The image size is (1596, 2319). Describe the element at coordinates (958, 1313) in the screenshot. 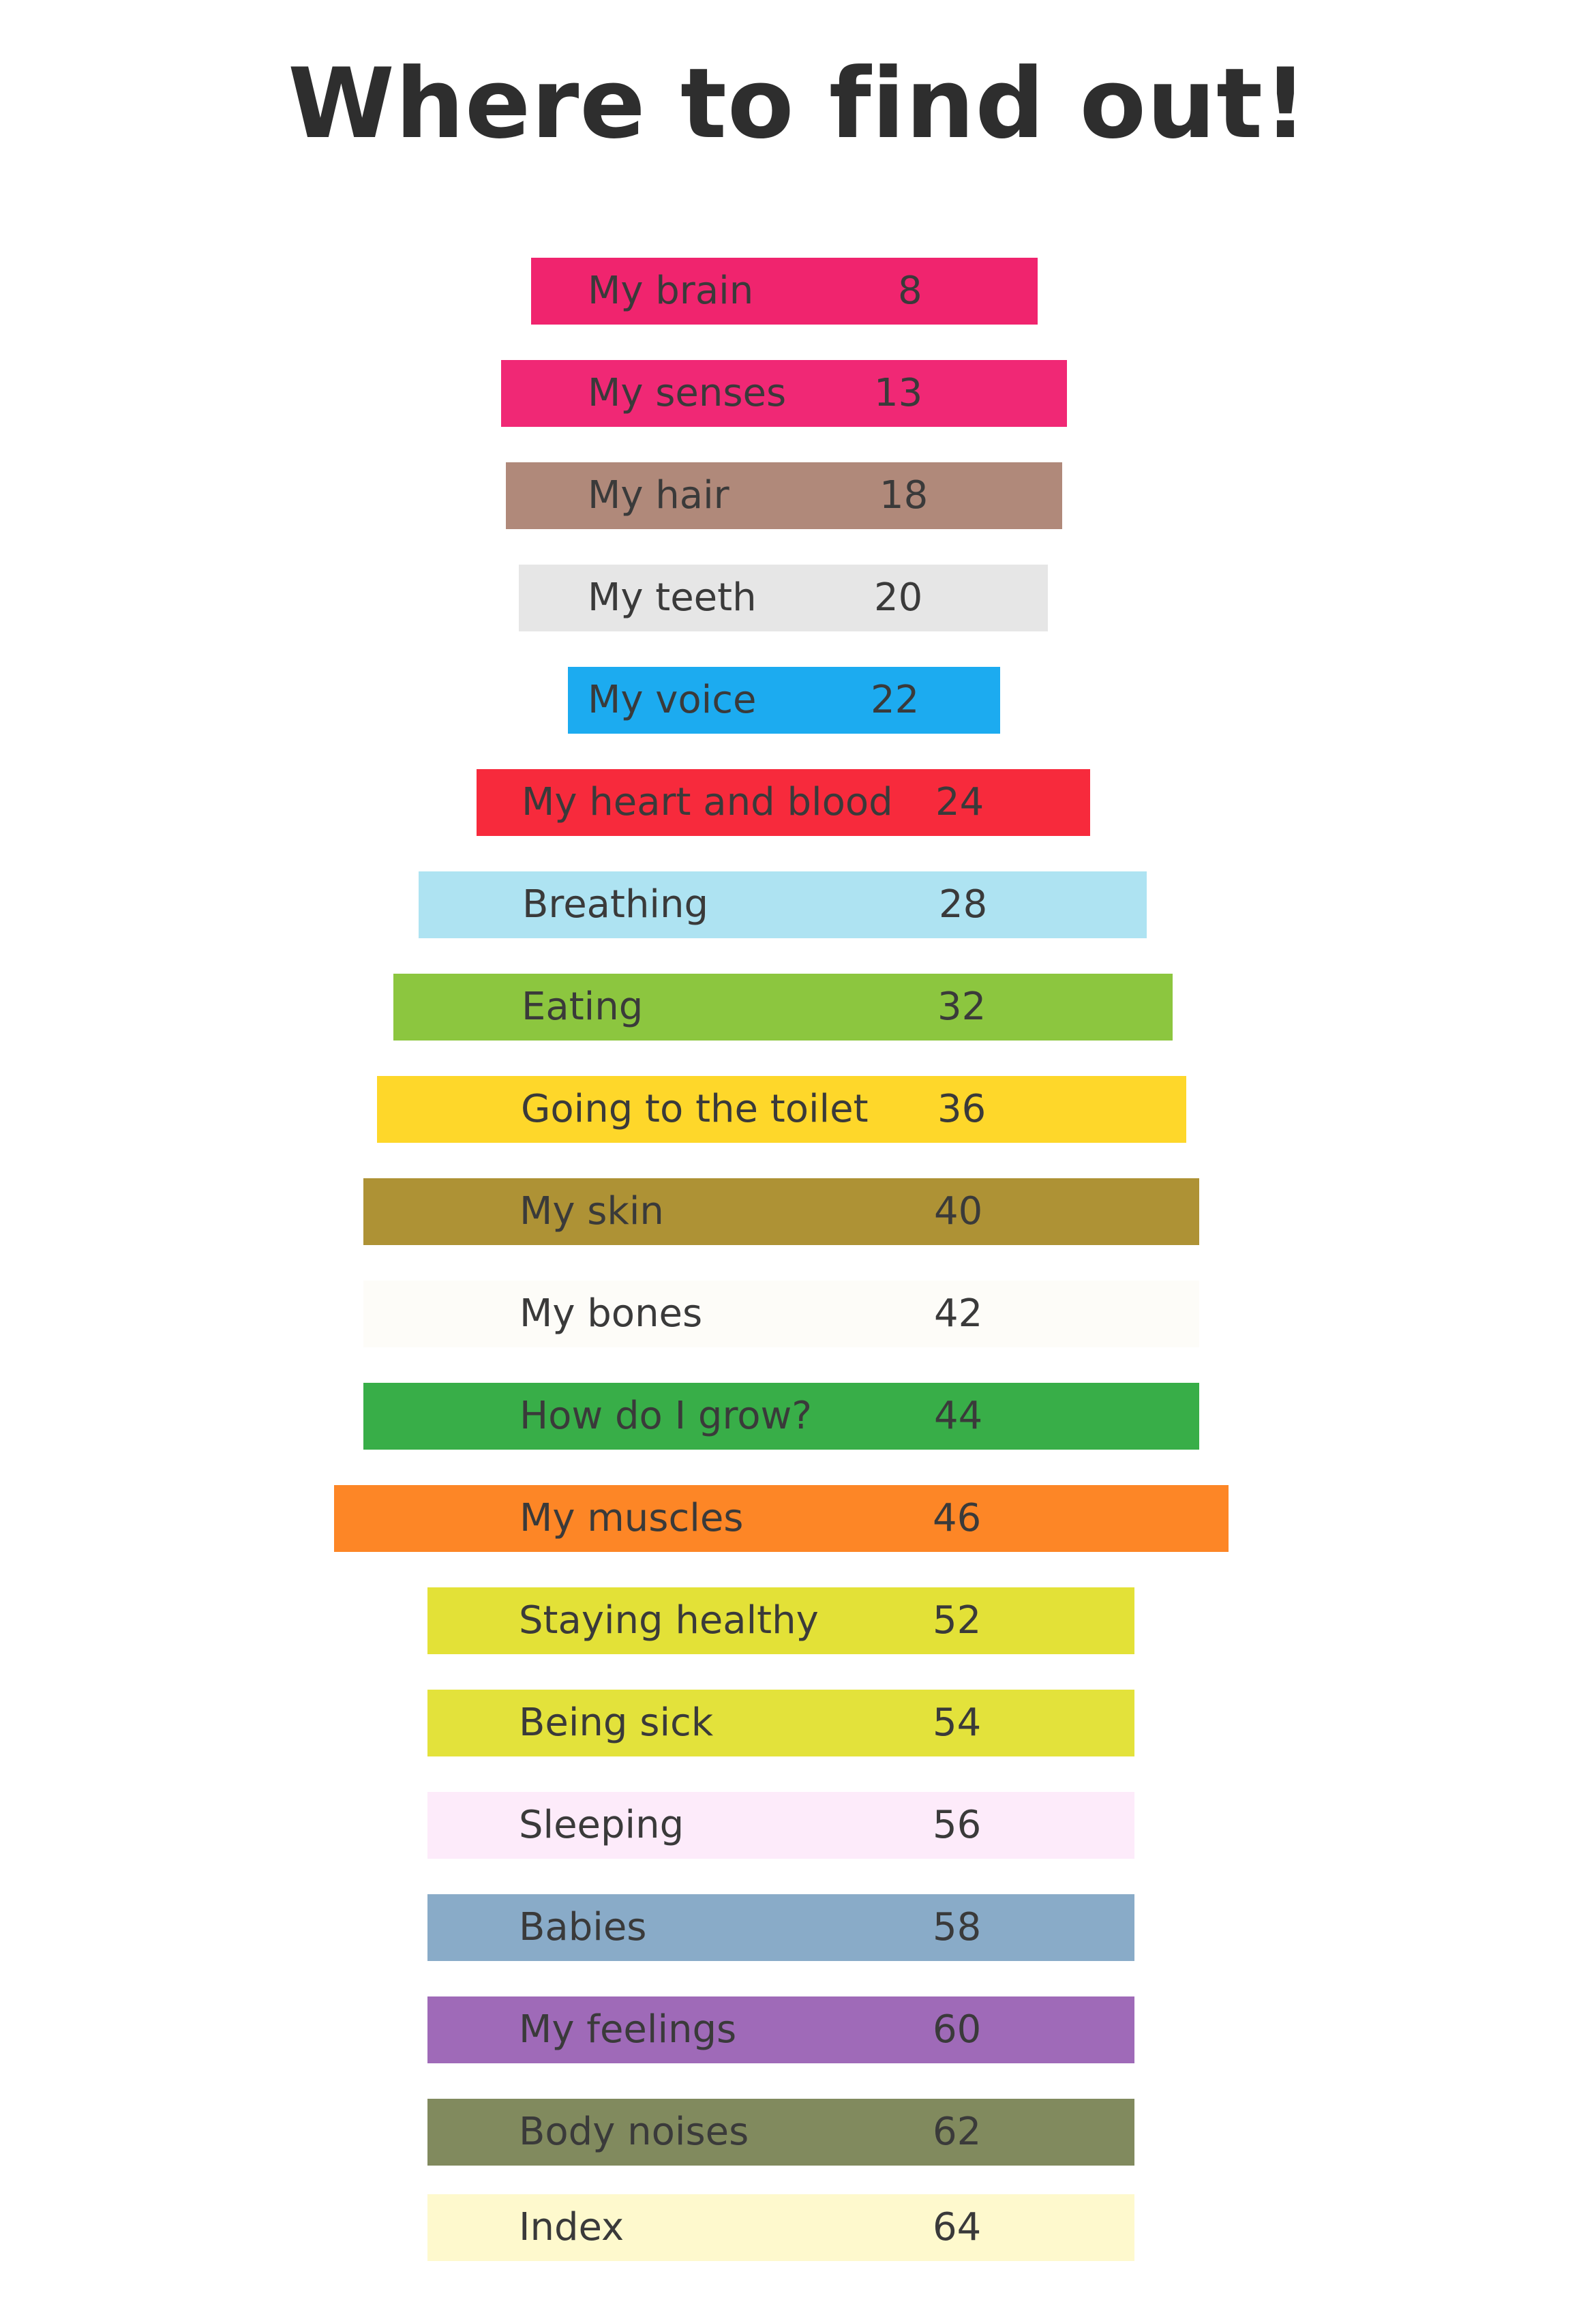

I see `entry-page-number: 42` at that location.